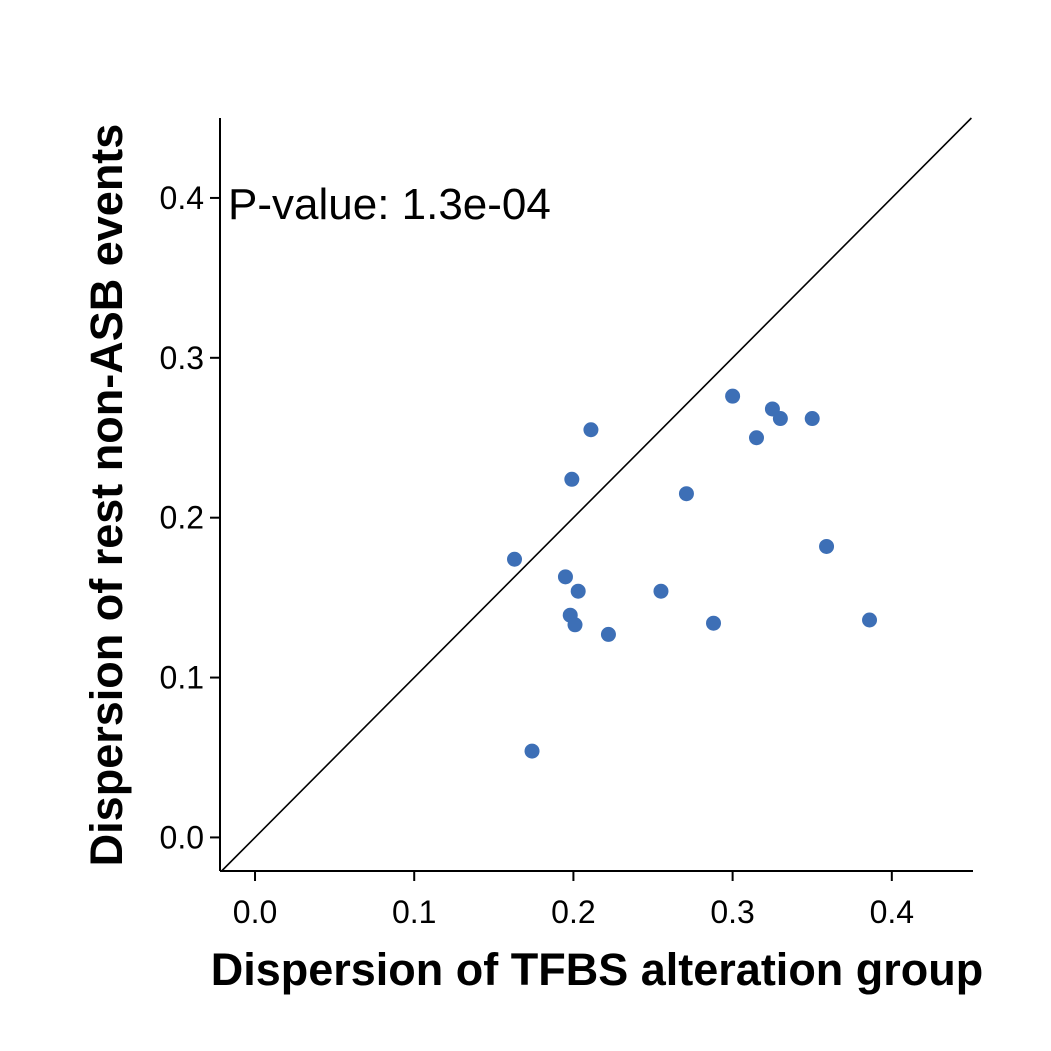 The height and width of the screenshot is (1051, 1051). What do you see at coordinates (732, 912) in the screenshot?
I see `x-tick-label: 0.3` at bounding box center [732, 912].